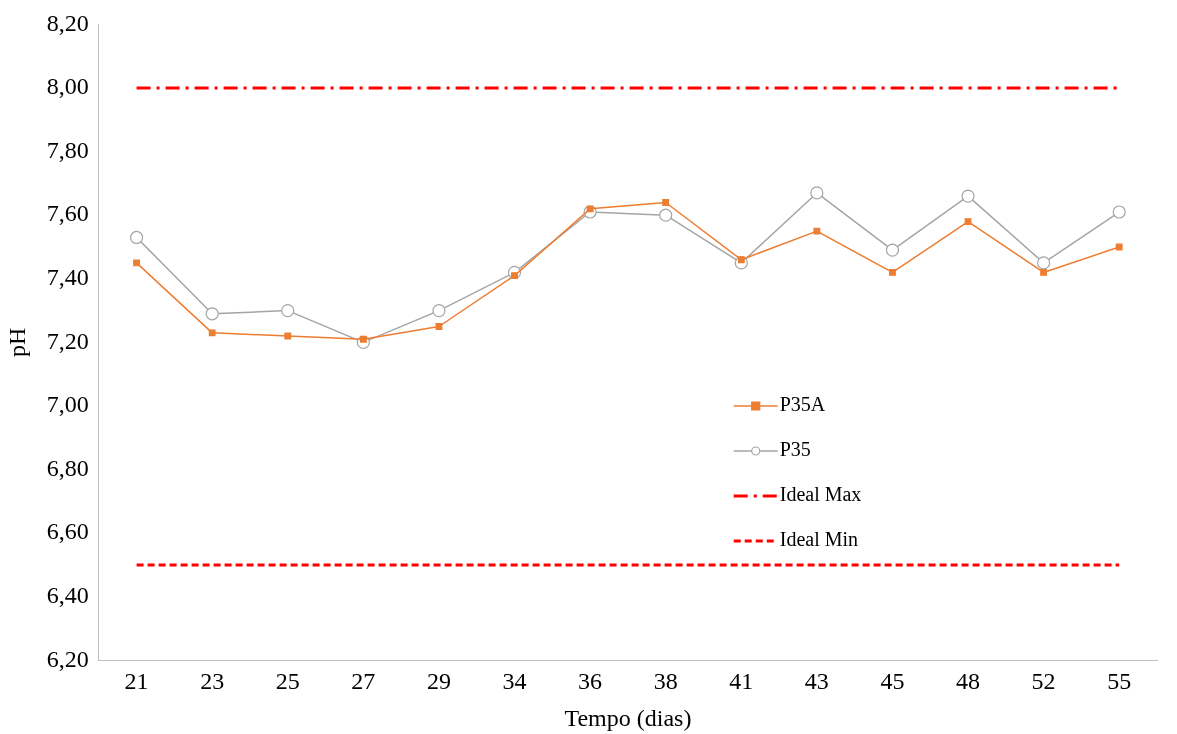  I want to click on x-tick-label: 55, so click(1119, 681).